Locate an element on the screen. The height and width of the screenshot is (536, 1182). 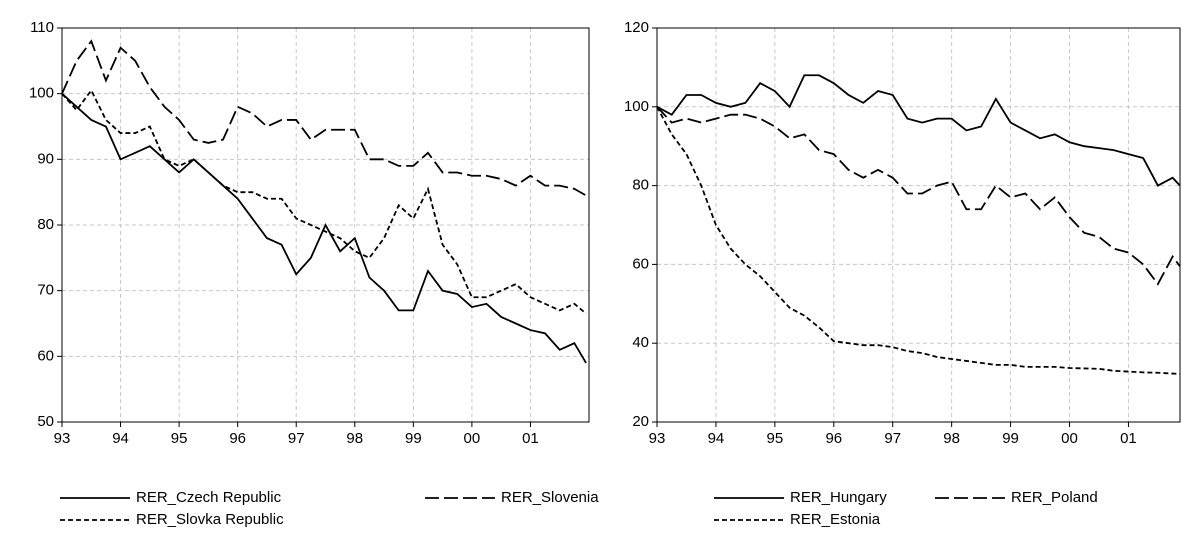
y-tick-label: 120 is located at coordinates (636, 27).